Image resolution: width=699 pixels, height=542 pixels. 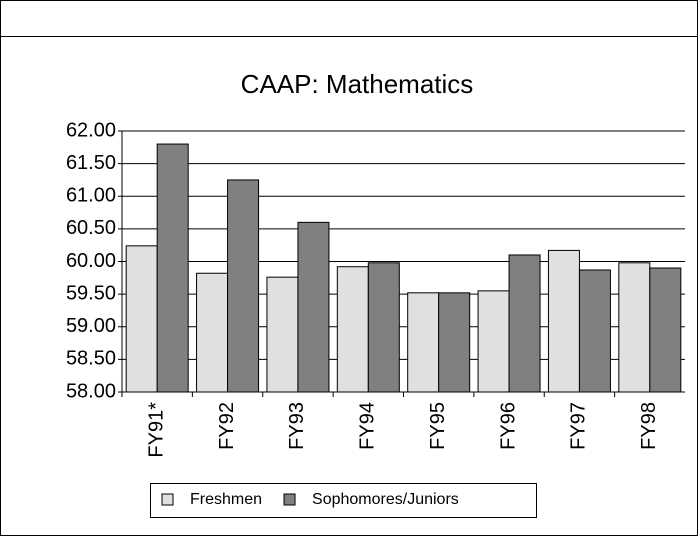 What do you see at coordinates (91, 359) in the screenshot?
I see `y-tick-label: 58.50` at bounding box center [91, 359].